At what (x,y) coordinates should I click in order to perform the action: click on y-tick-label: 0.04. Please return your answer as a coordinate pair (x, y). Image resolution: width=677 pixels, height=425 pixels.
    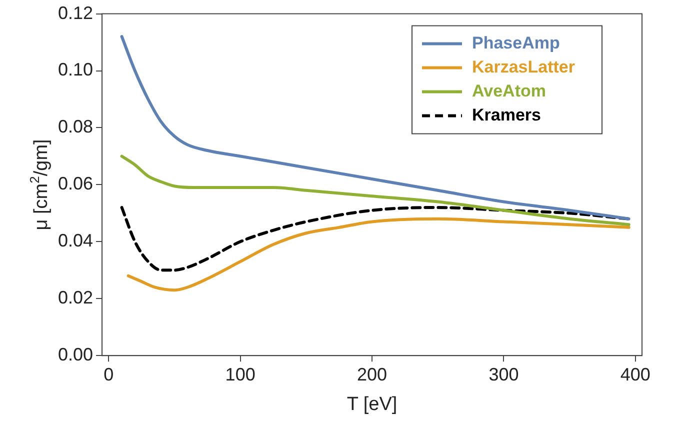
    Looking at the image, I should click on (76, 240).